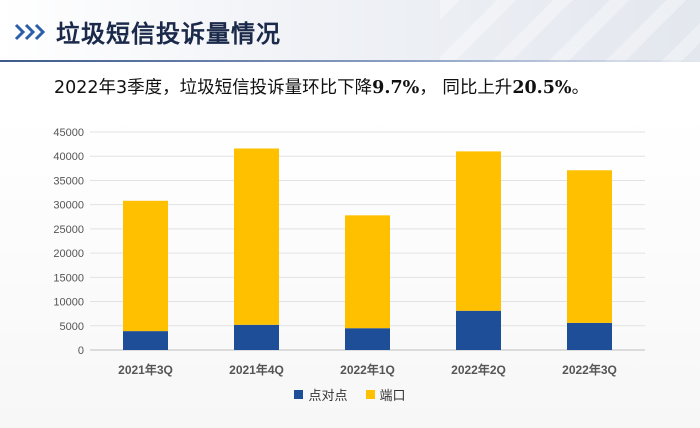 This screenshot has height=428, width=700. What do you see at coordinates (350, 394) in the screenshot?
I see `chart-legend: 点对点 端口` at bounding box center [350, 394].